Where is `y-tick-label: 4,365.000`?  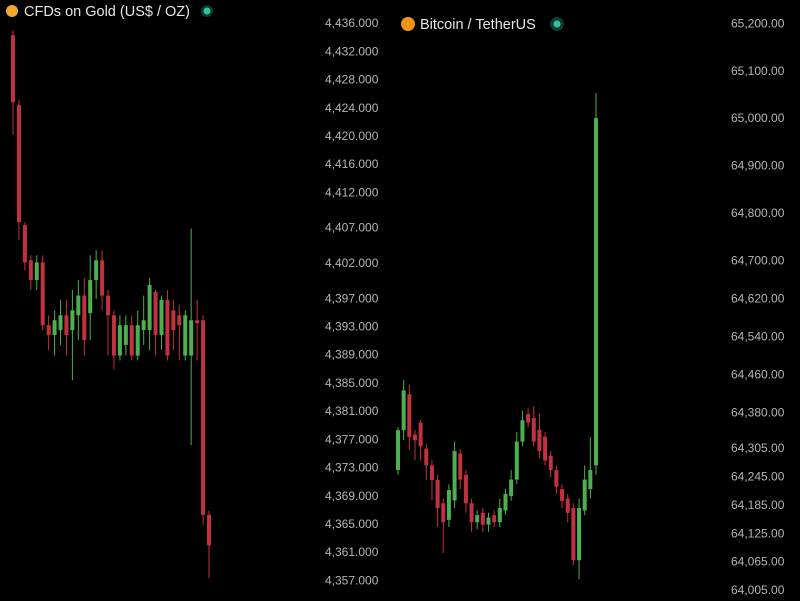 y-tick-label: 4,365.000 is located at coordinates (352, 524).